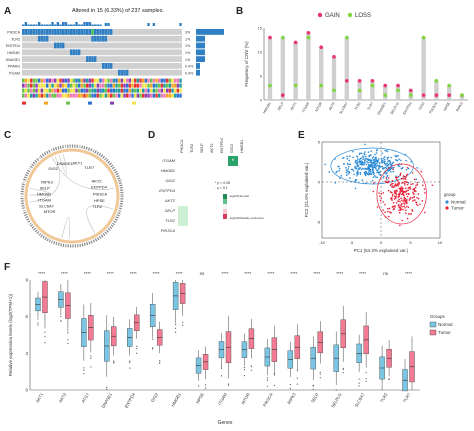 Image resolution: width=474 pixels, height=431 pixels. I want to click on gene-label-left: SELP, so click(45, 187).